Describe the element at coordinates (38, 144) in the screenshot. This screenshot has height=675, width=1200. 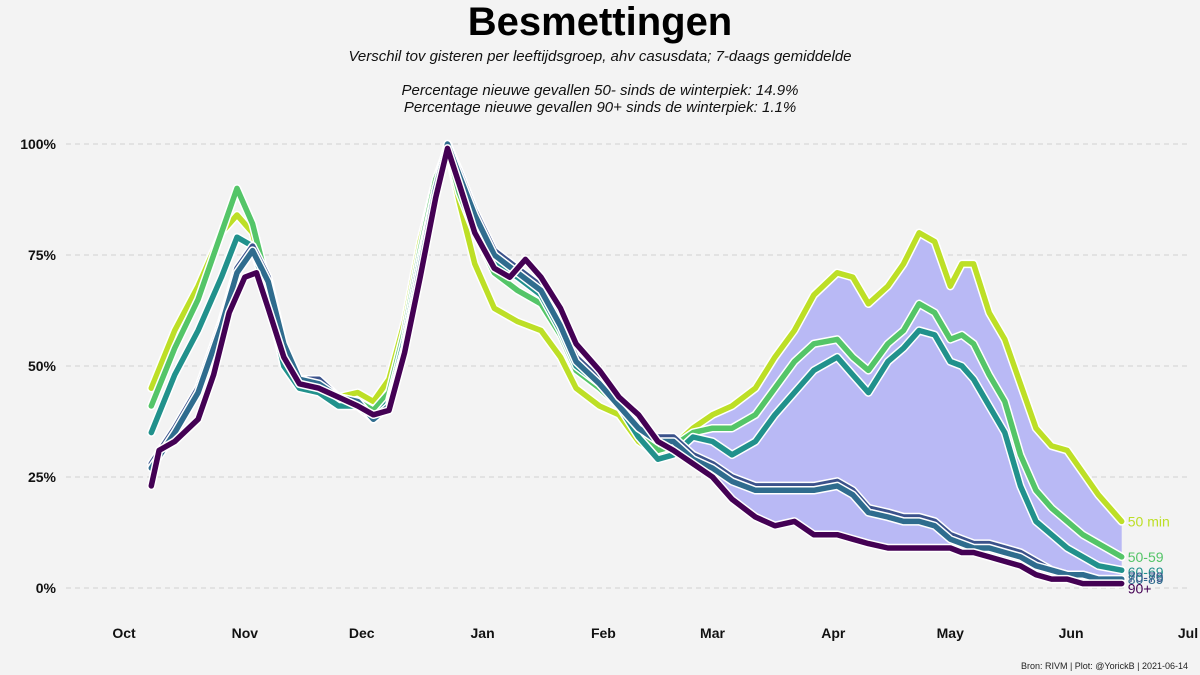
I see `y-tick-label: 100%` at that location.